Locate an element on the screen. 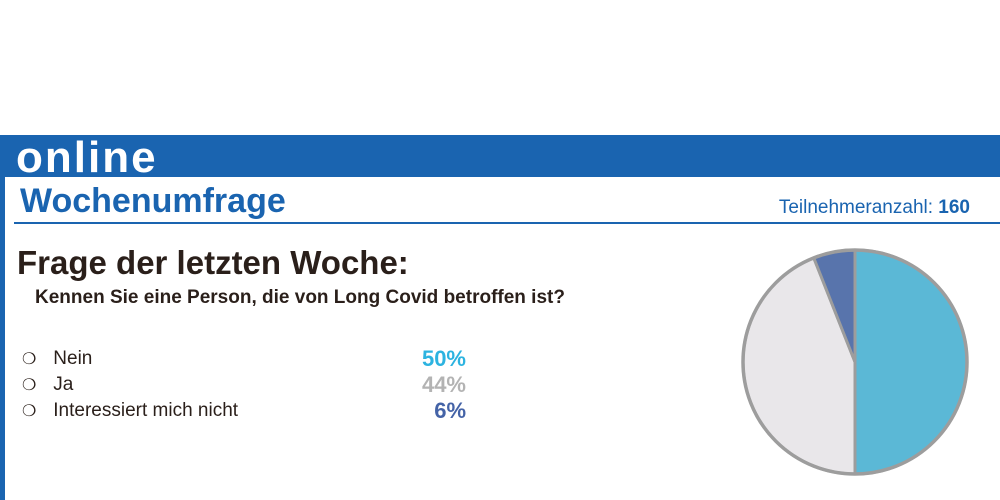 Image resolution: width=1000 pixels, height=500 pixels. brand-title: online is located at coordinates (87, 157).